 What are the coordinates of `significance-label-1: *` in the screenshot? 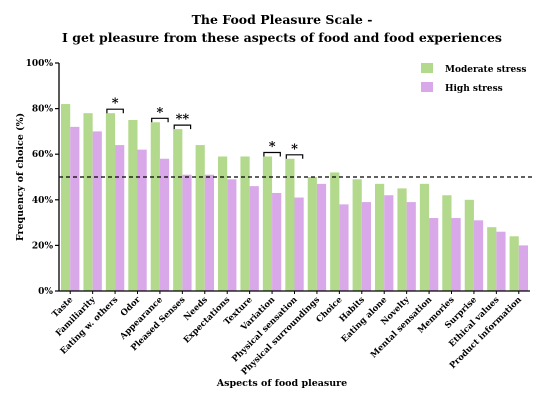 It's located at (159, 112).